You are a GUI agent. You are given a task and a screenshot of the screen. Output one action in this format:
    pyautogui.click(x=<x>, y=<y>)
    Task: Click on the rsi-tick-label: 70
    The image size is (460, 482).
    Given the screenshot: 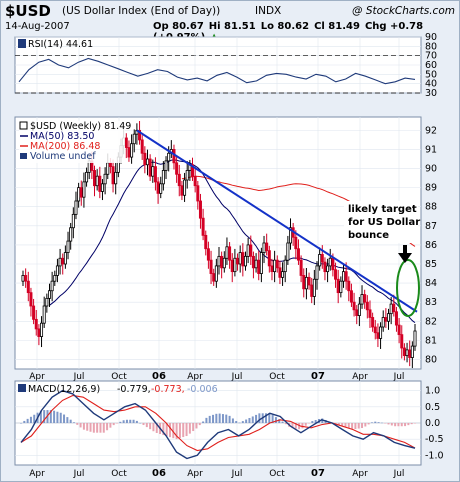 What is the action you would take?
    pyautogui.click(x=431, y=56)
    